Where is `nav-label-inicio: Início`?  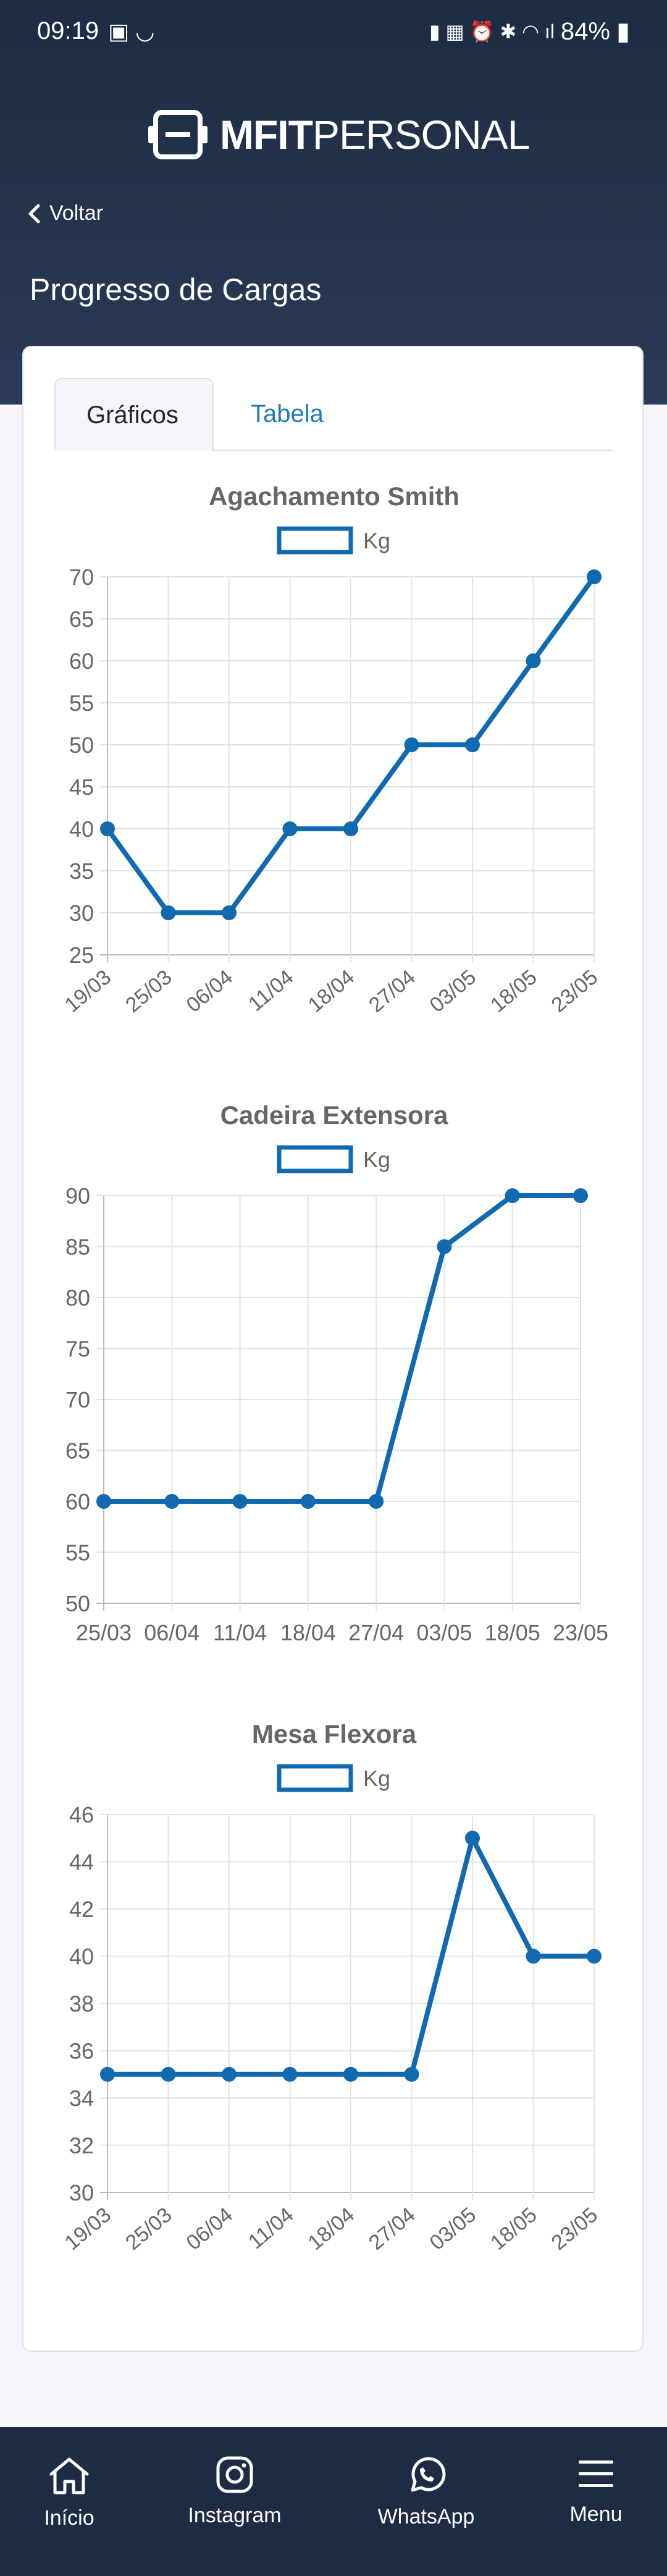
nav-label-inicio: Início is located at coordinates (69, 2518).